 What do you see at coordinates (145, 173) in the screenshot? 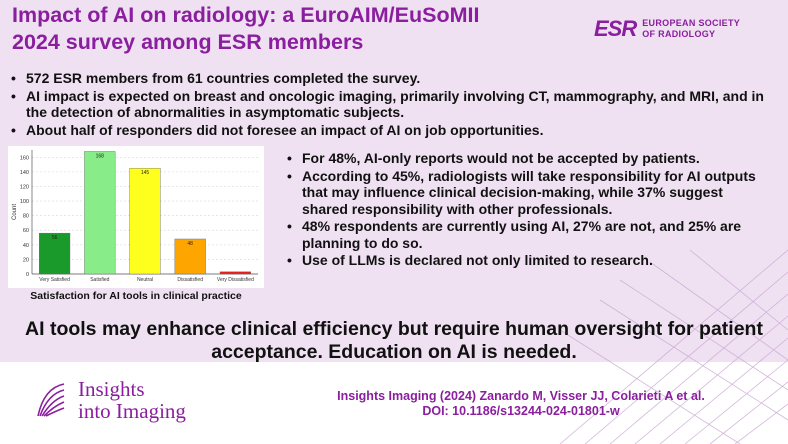
I see `data-label: 145` at bounding box center [145, 173].